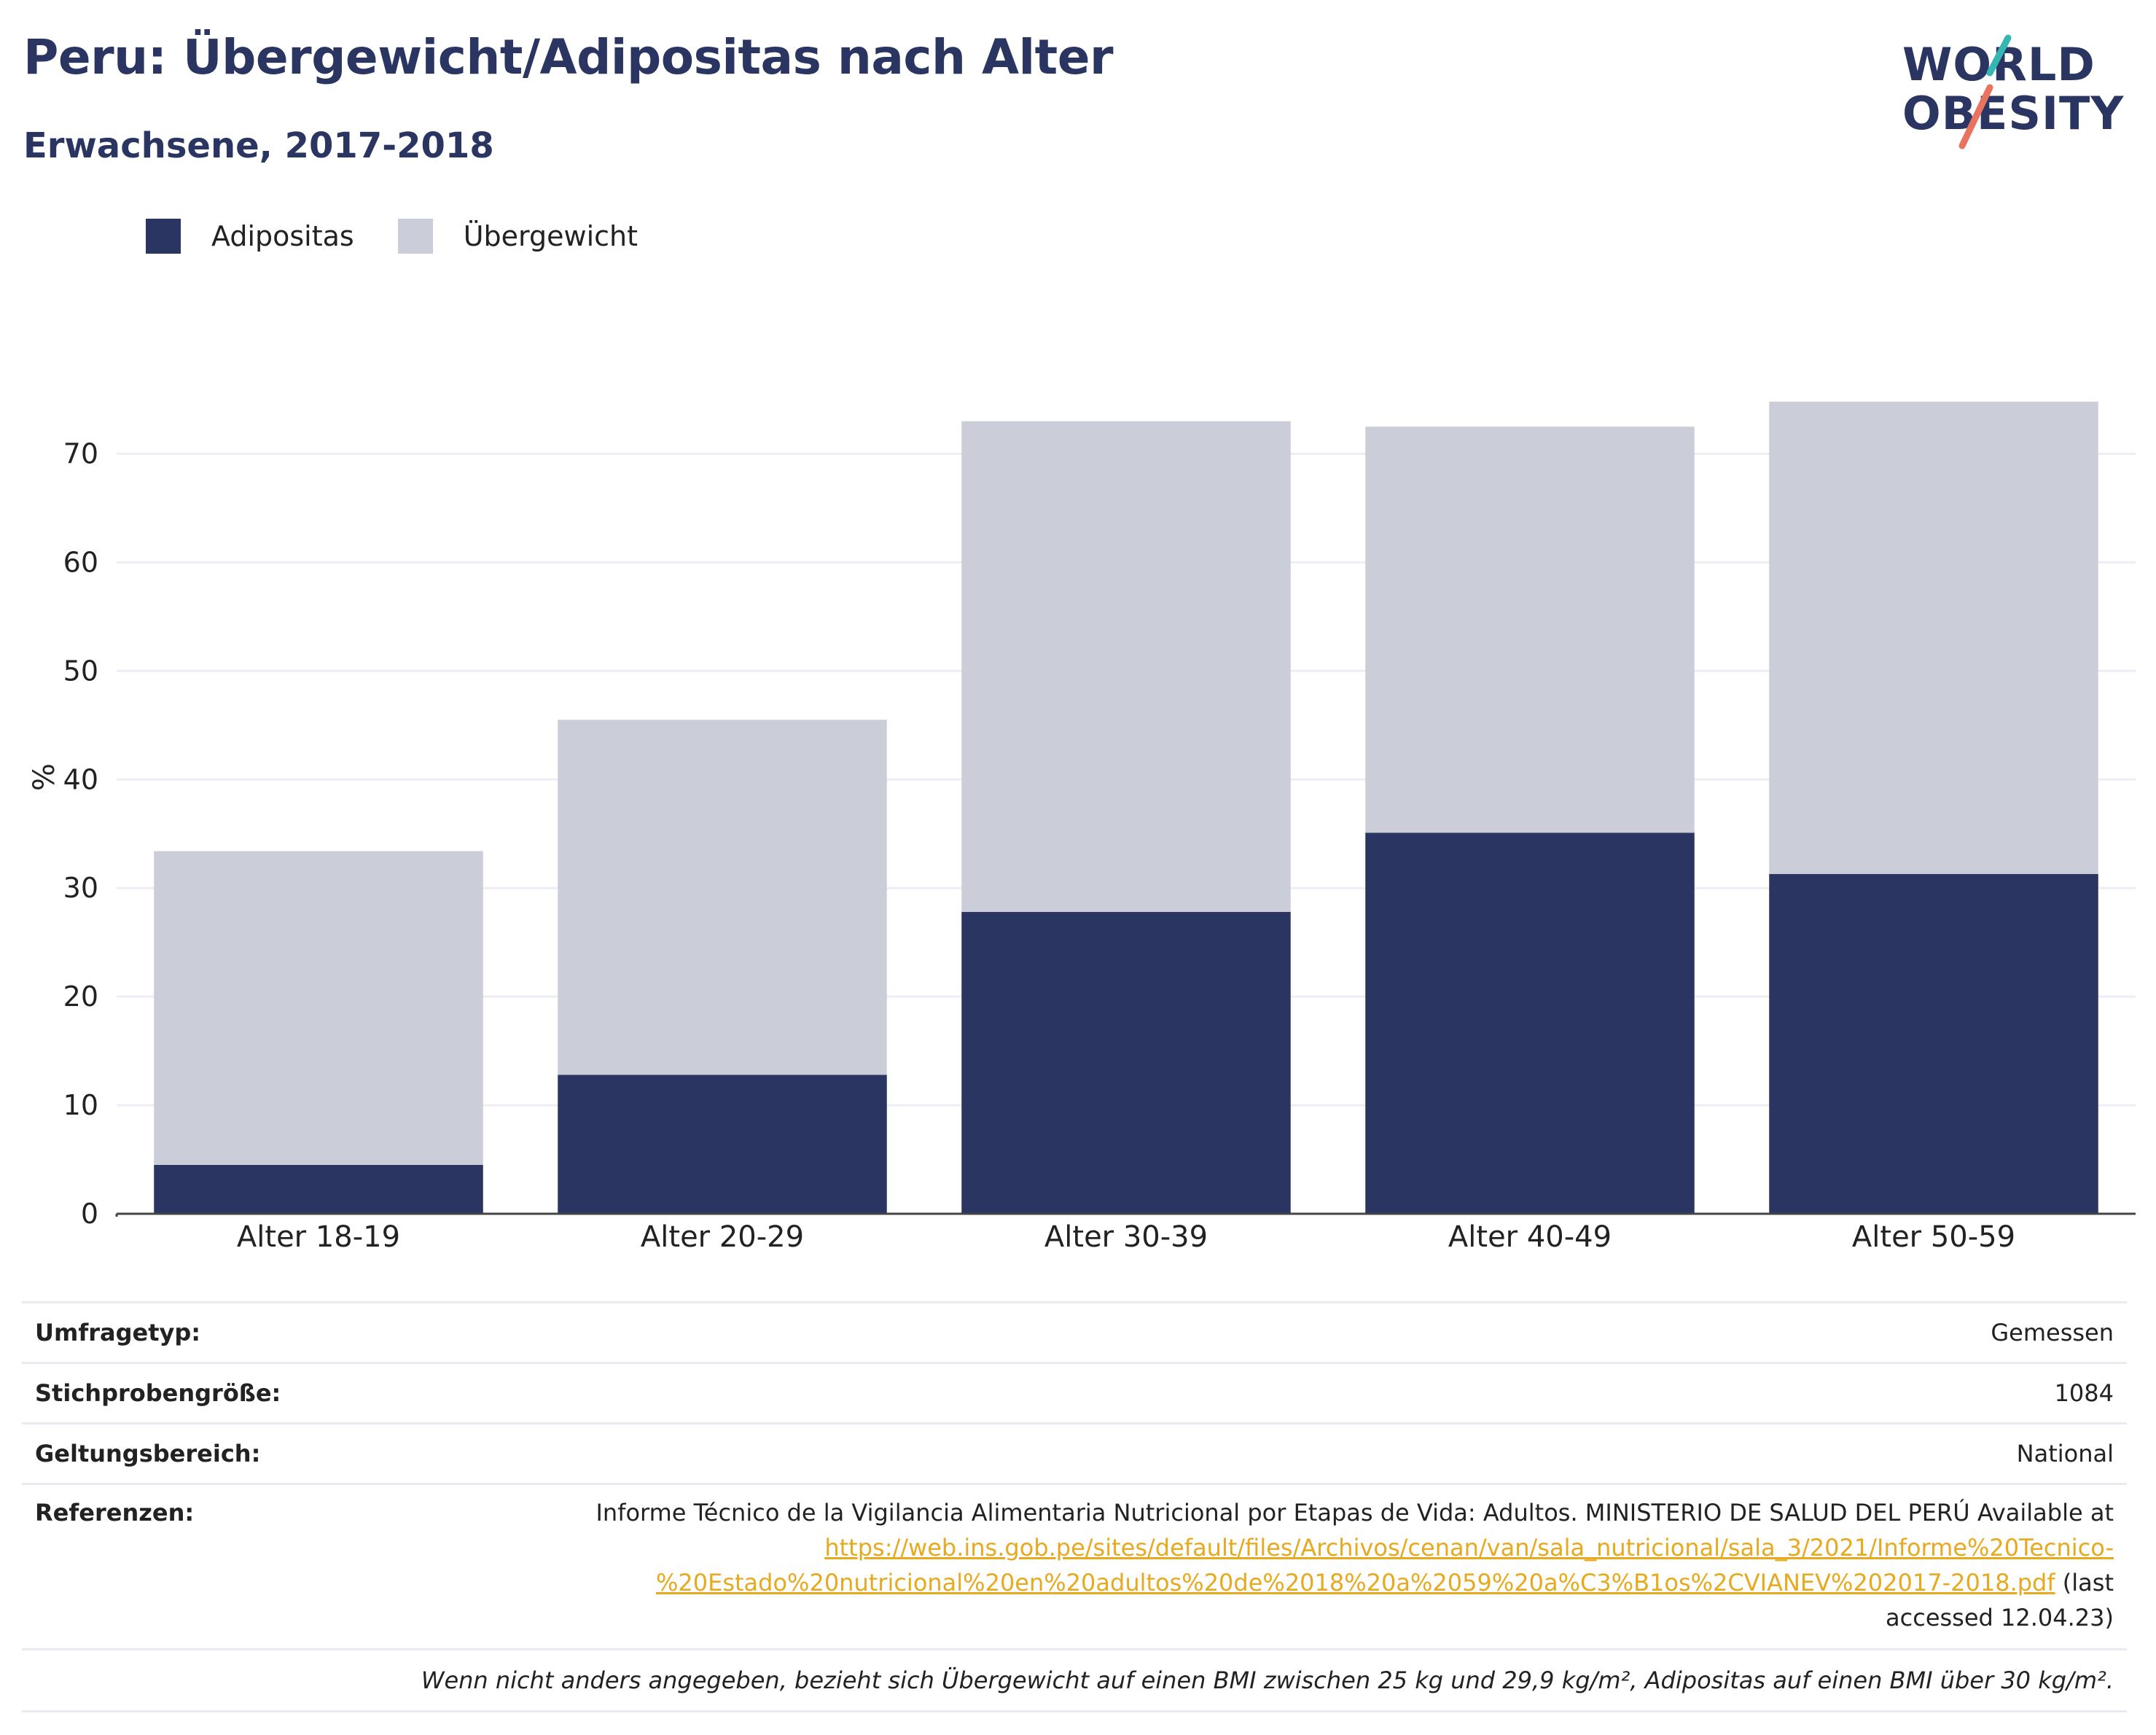 This screenshot has width=2156, height=1735. What do you see at coordinates (1985, 91) in the screenshot?
I see `logo-slash-icon` at bounding box center [1985, 91].